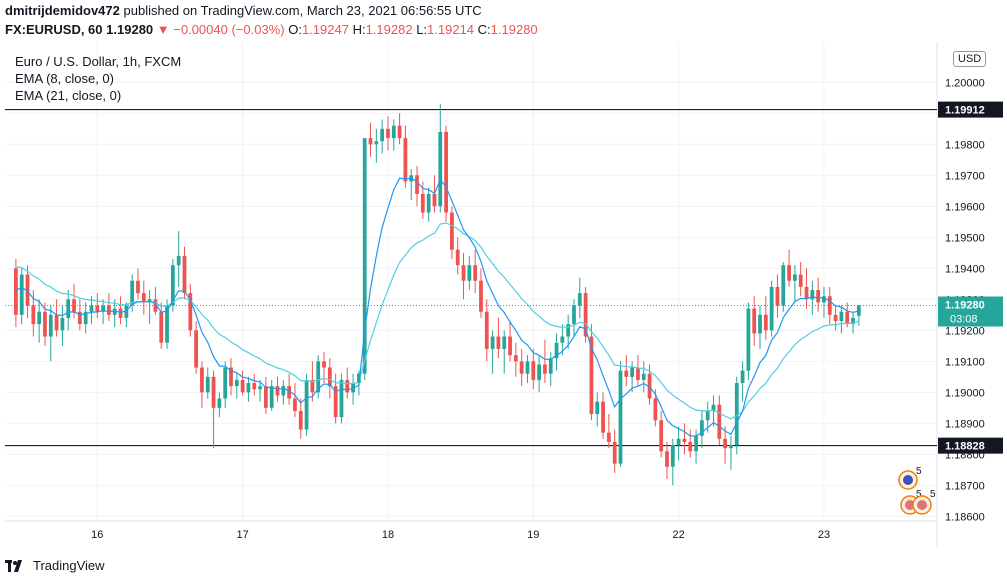 This screenshot has height=585, width=1007. I want to click on y-tick-label: 1.19100, so click(965, 362).